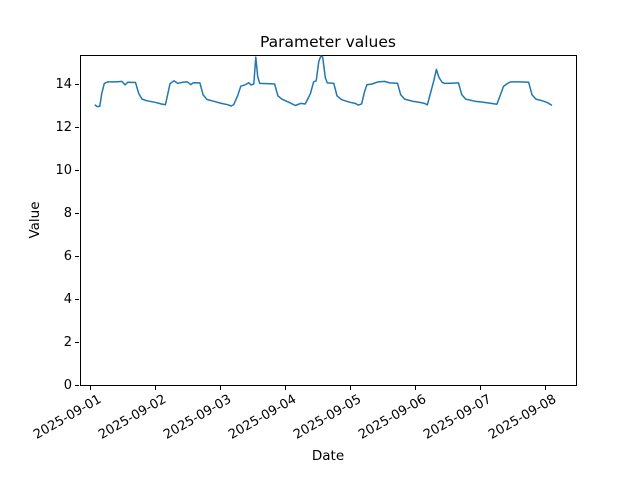  What do you see at coordinates (67, 299) in the screenshot?
I see `y-tick-label: 4` at bounding box center [67, 299].